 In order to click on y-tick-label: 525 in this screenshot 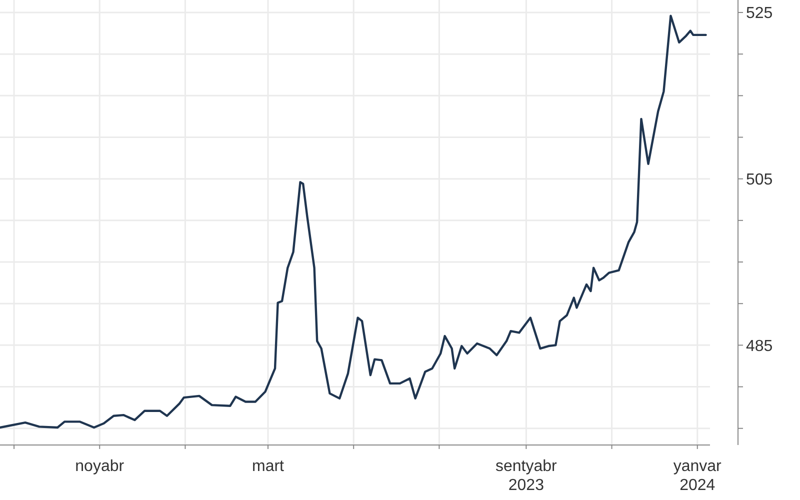, I will do `click(759, 13)`.